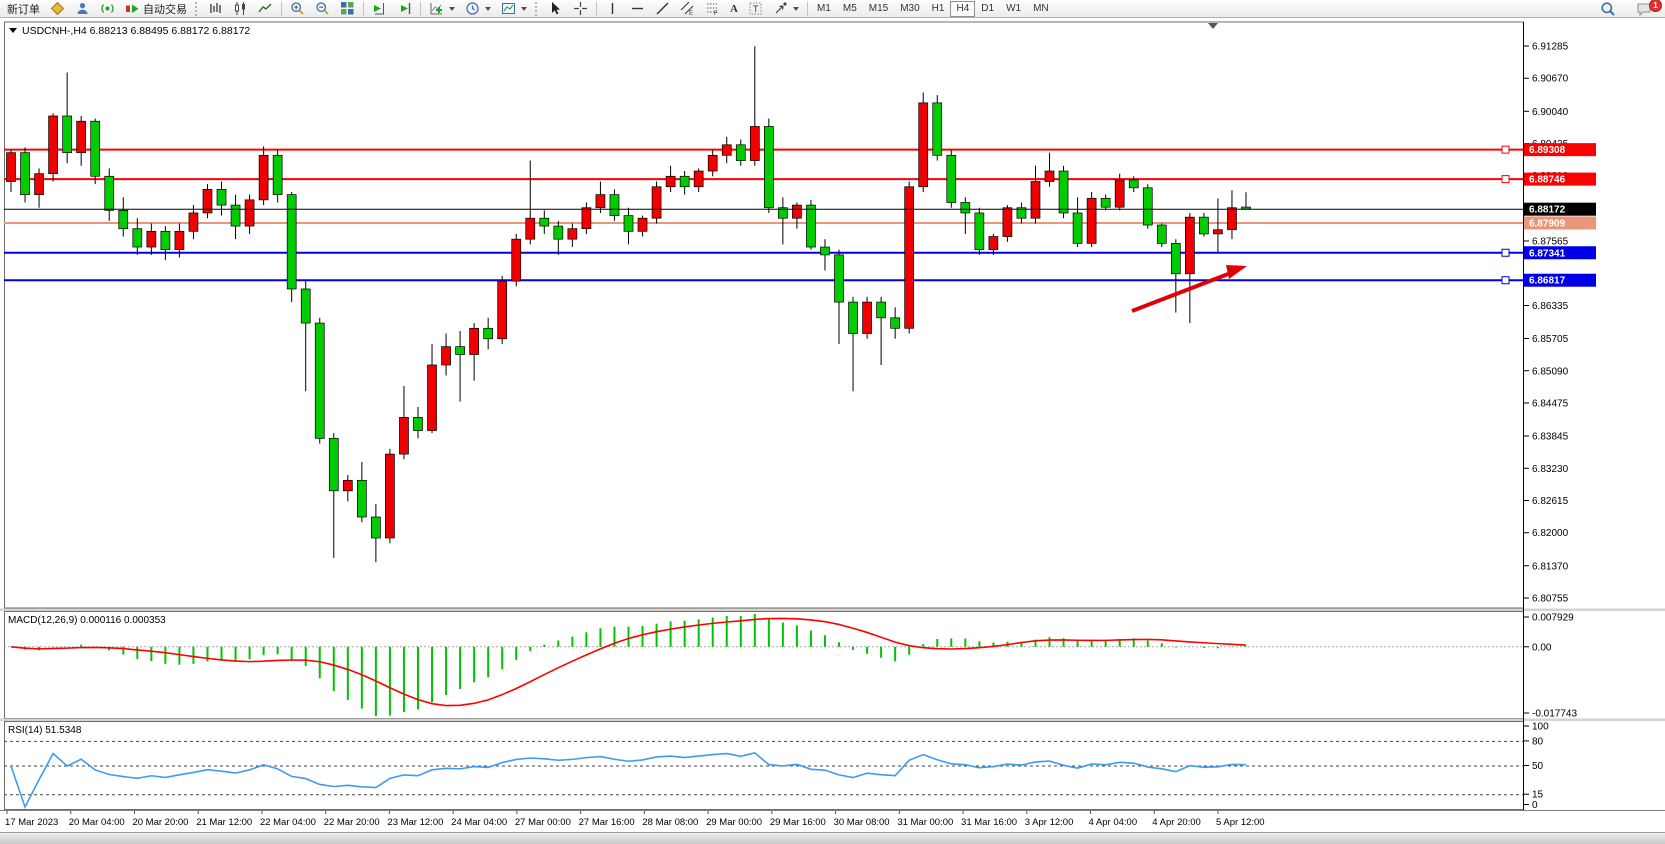 Image resolution: width=1665 pixels, height=844 pixels. What do you see at coordinates (240, 9) in the screenshot?
I see `candlestick-chart-button` at bounding box center [240, 9].